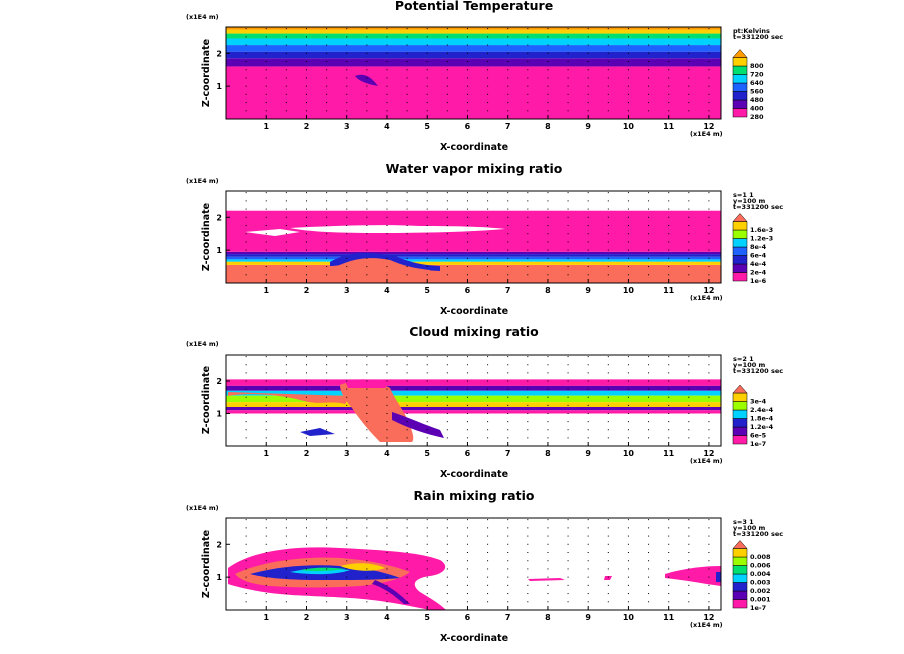 The height and width of the screenshot is (654, 904). What do you see at coordinates (473, 564) in the screenshot?
I see `panel-4-frame` at bounding box center [473, 564].